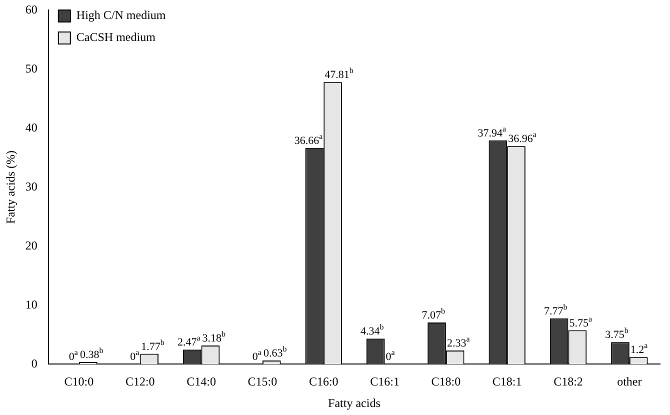  Describe the element at coordinates (385, 381) in the screenshot. I see `x-tick-label: C16:1` at that location.